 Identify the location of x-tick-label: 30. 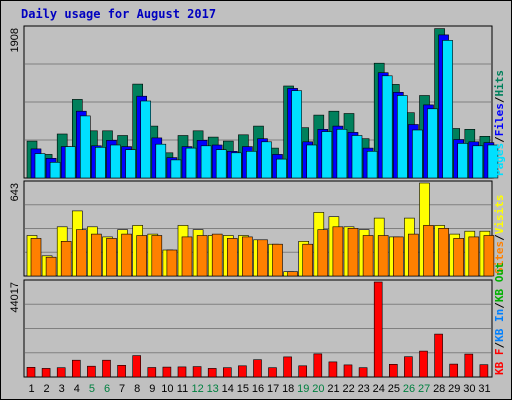
(469, 389).